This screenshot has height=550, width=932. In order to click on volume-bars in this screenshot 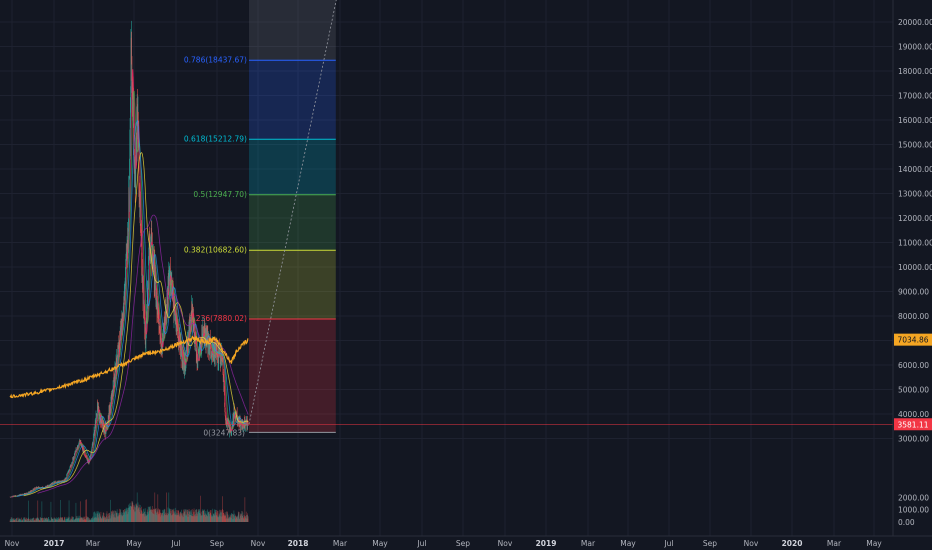, I will do `click(129, 507)`.